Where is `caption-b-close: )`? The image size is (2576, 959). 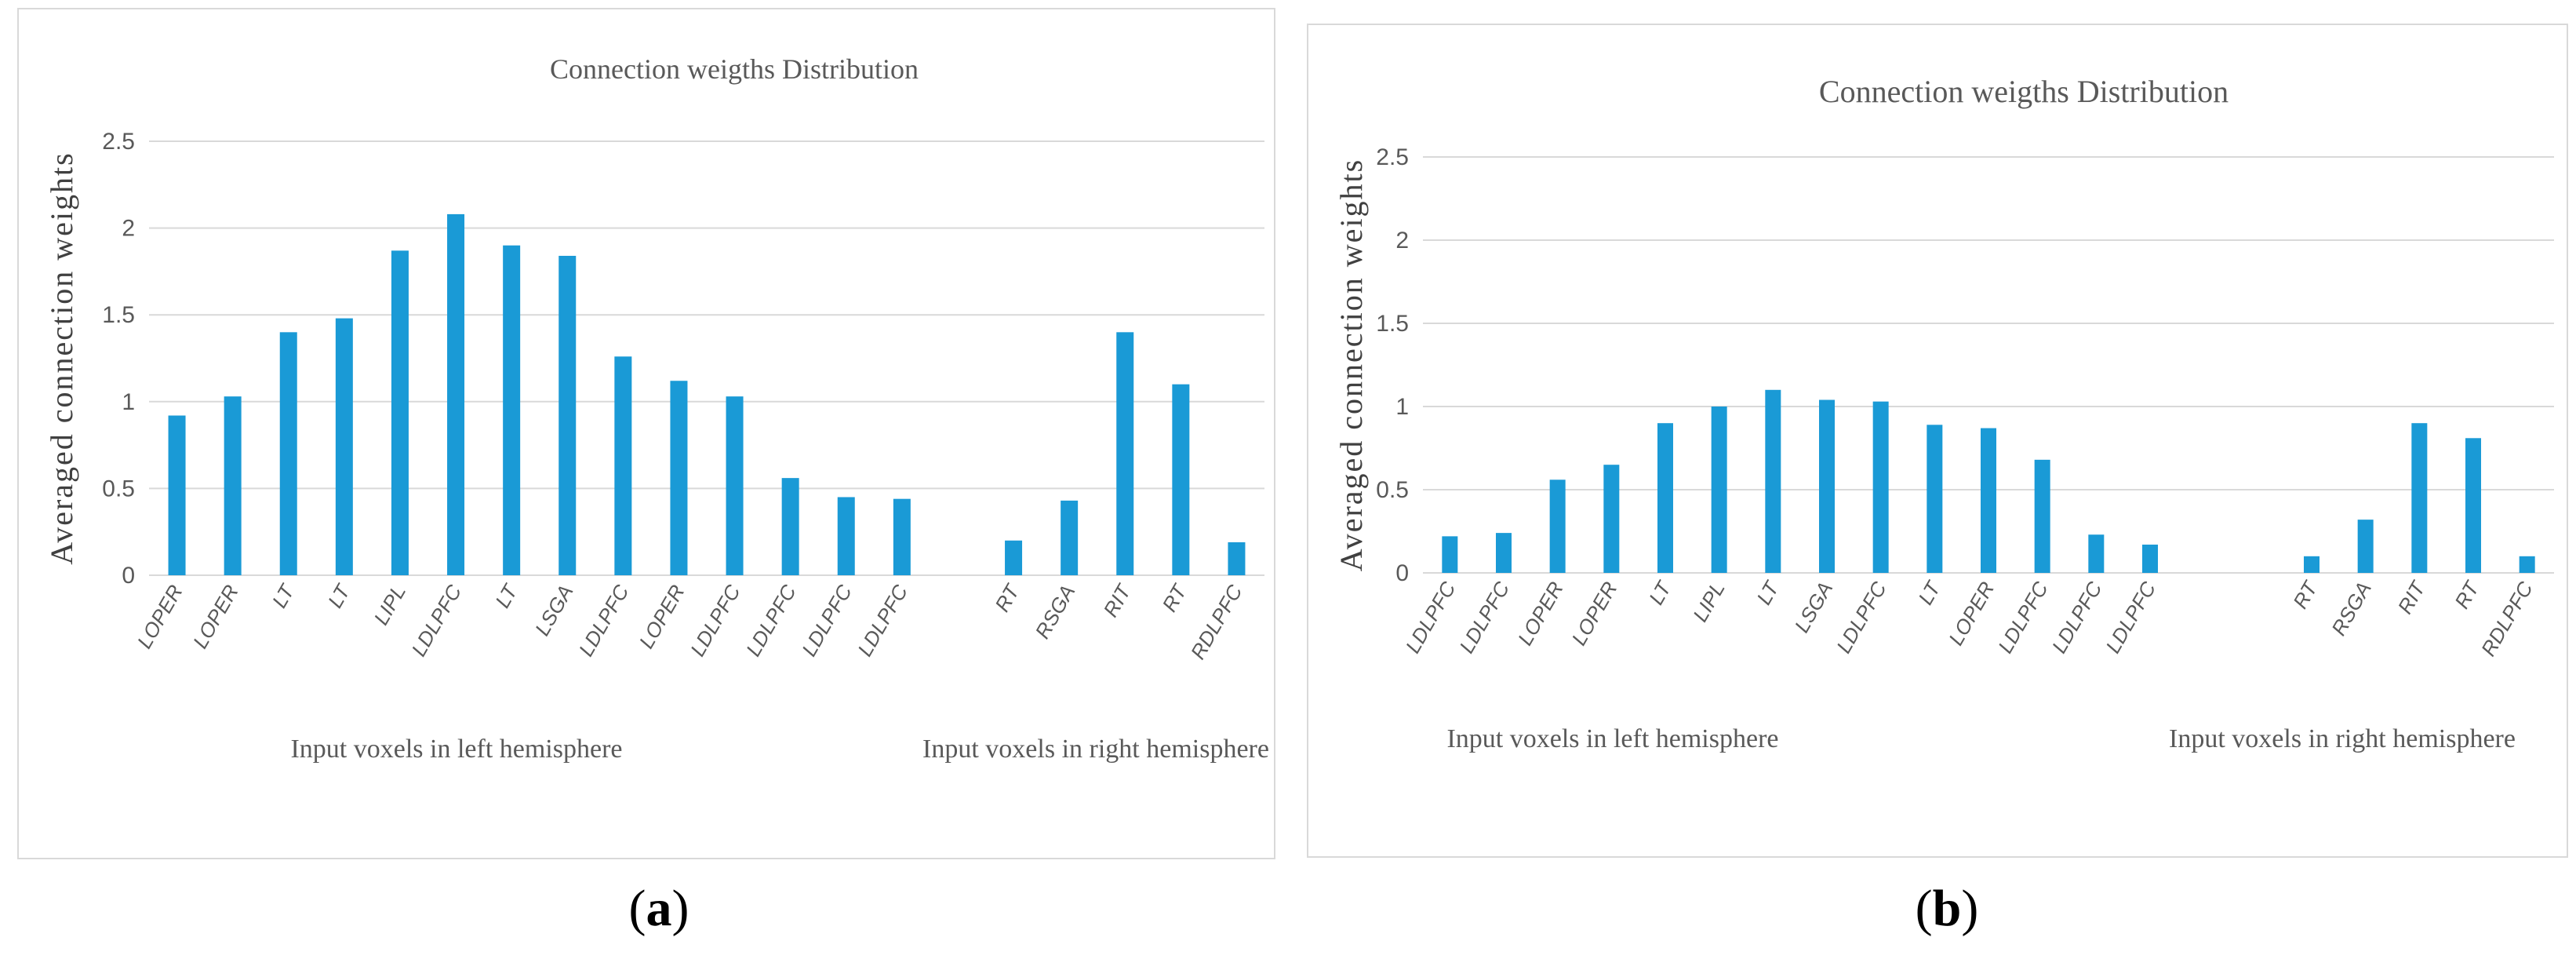 caption-b-close: ) is located at coordinates (1970, 908).